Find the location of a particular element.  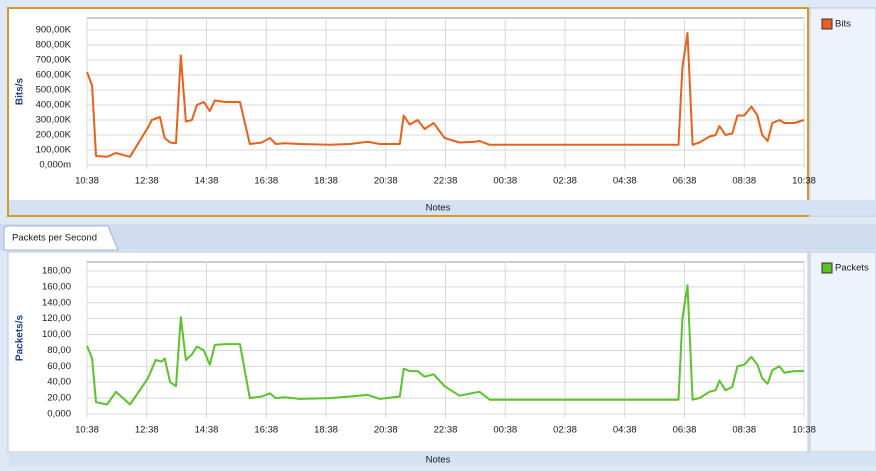

y-tick-label: 300,00K is located at coordinates (54, 120).